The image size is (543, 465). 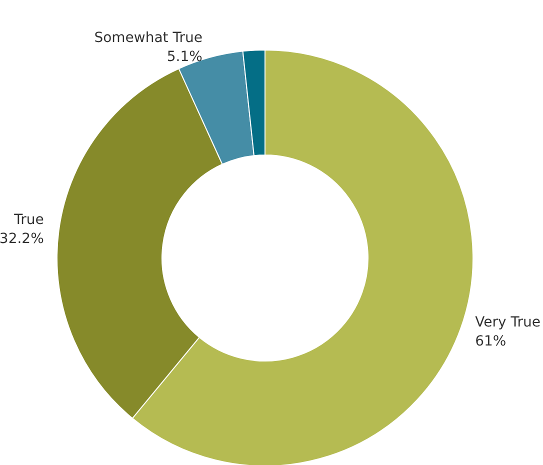 What do you see at coordinates (28, 220) in the screenshot?
I see `slice-label: True` at bounding box center [28, 220].